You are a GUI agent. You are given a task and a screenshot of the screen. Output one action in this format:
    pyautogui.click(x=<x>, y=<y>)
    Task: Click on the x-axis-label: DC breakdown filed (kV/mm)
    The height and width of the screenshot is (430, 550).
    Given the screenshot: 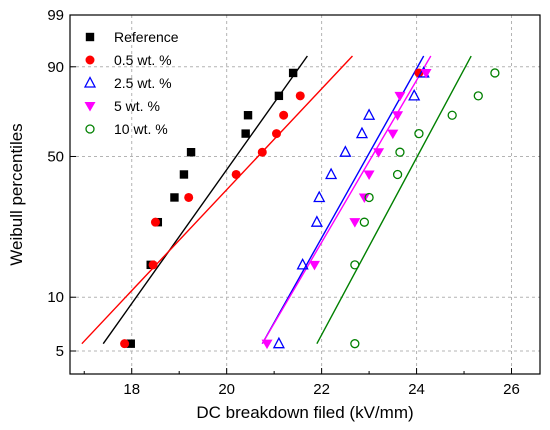 What is the action you would take?
    pyautogui.click(x=304, y=412)
    